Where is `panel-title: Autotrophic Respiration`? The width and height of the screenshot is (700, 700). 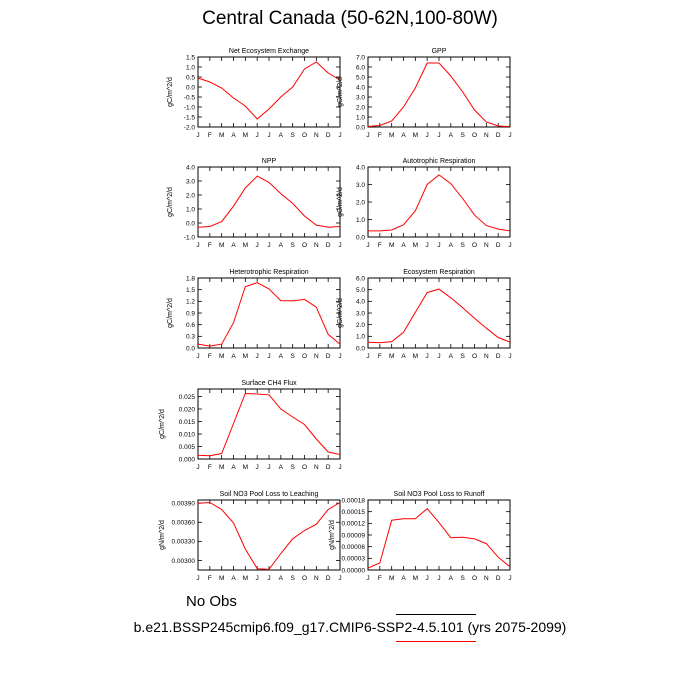
panel-title: Autotrophic Respiration is located at coordinates (439, 161).